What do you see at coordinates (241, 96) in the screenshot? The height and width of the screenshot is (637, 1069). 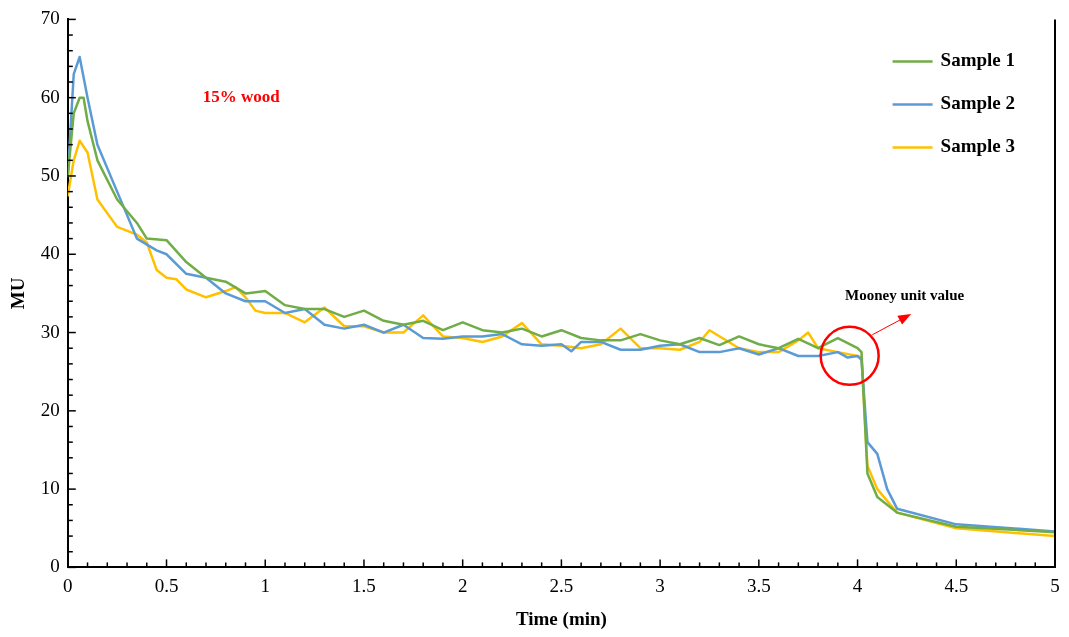 I see `annotation: 15% wood` at bounding box center [241, 96].